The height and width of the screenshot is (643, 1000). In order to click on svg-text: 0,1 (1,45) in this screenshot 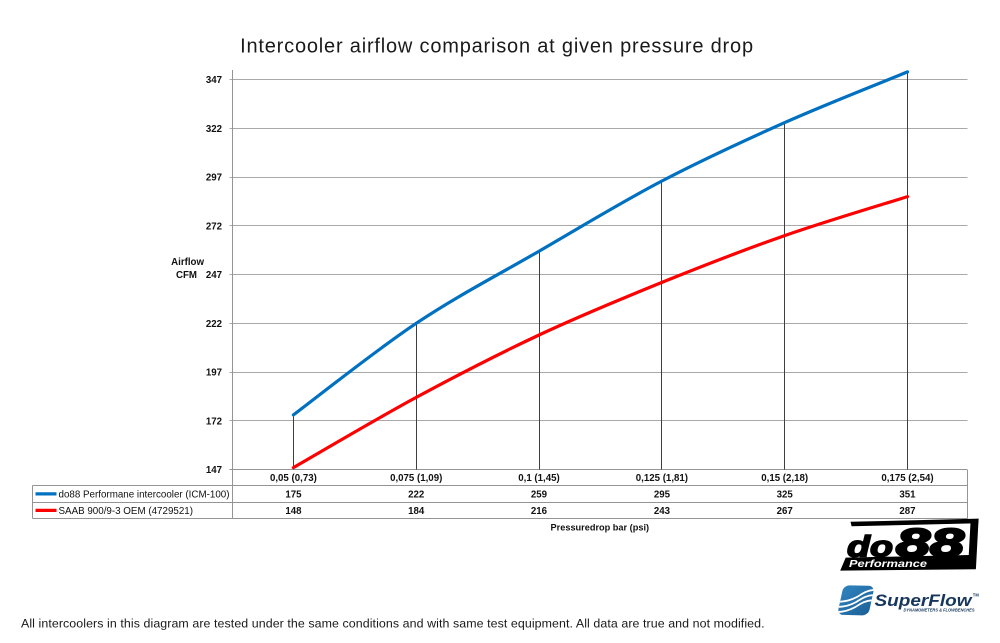, I will do `click(538, 478)`.